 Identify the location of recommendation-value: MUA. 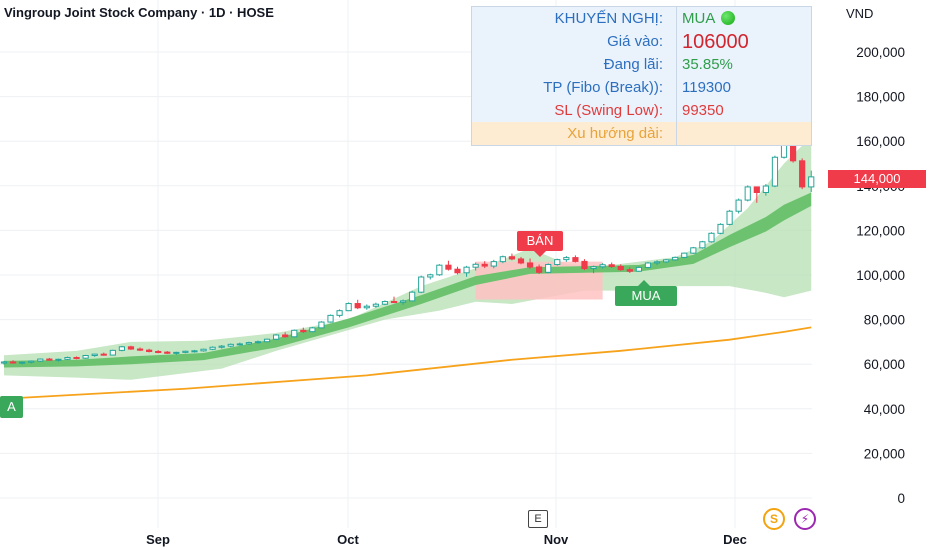
(709, 18).